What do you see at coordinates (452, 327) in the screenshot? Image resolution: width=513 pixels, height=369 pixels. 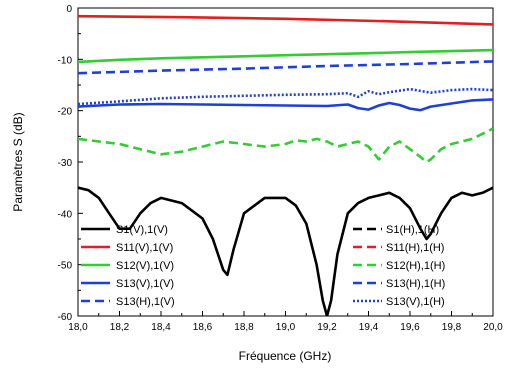 I see `x-tick-label: 19,8` at bounding box center [452, 327].